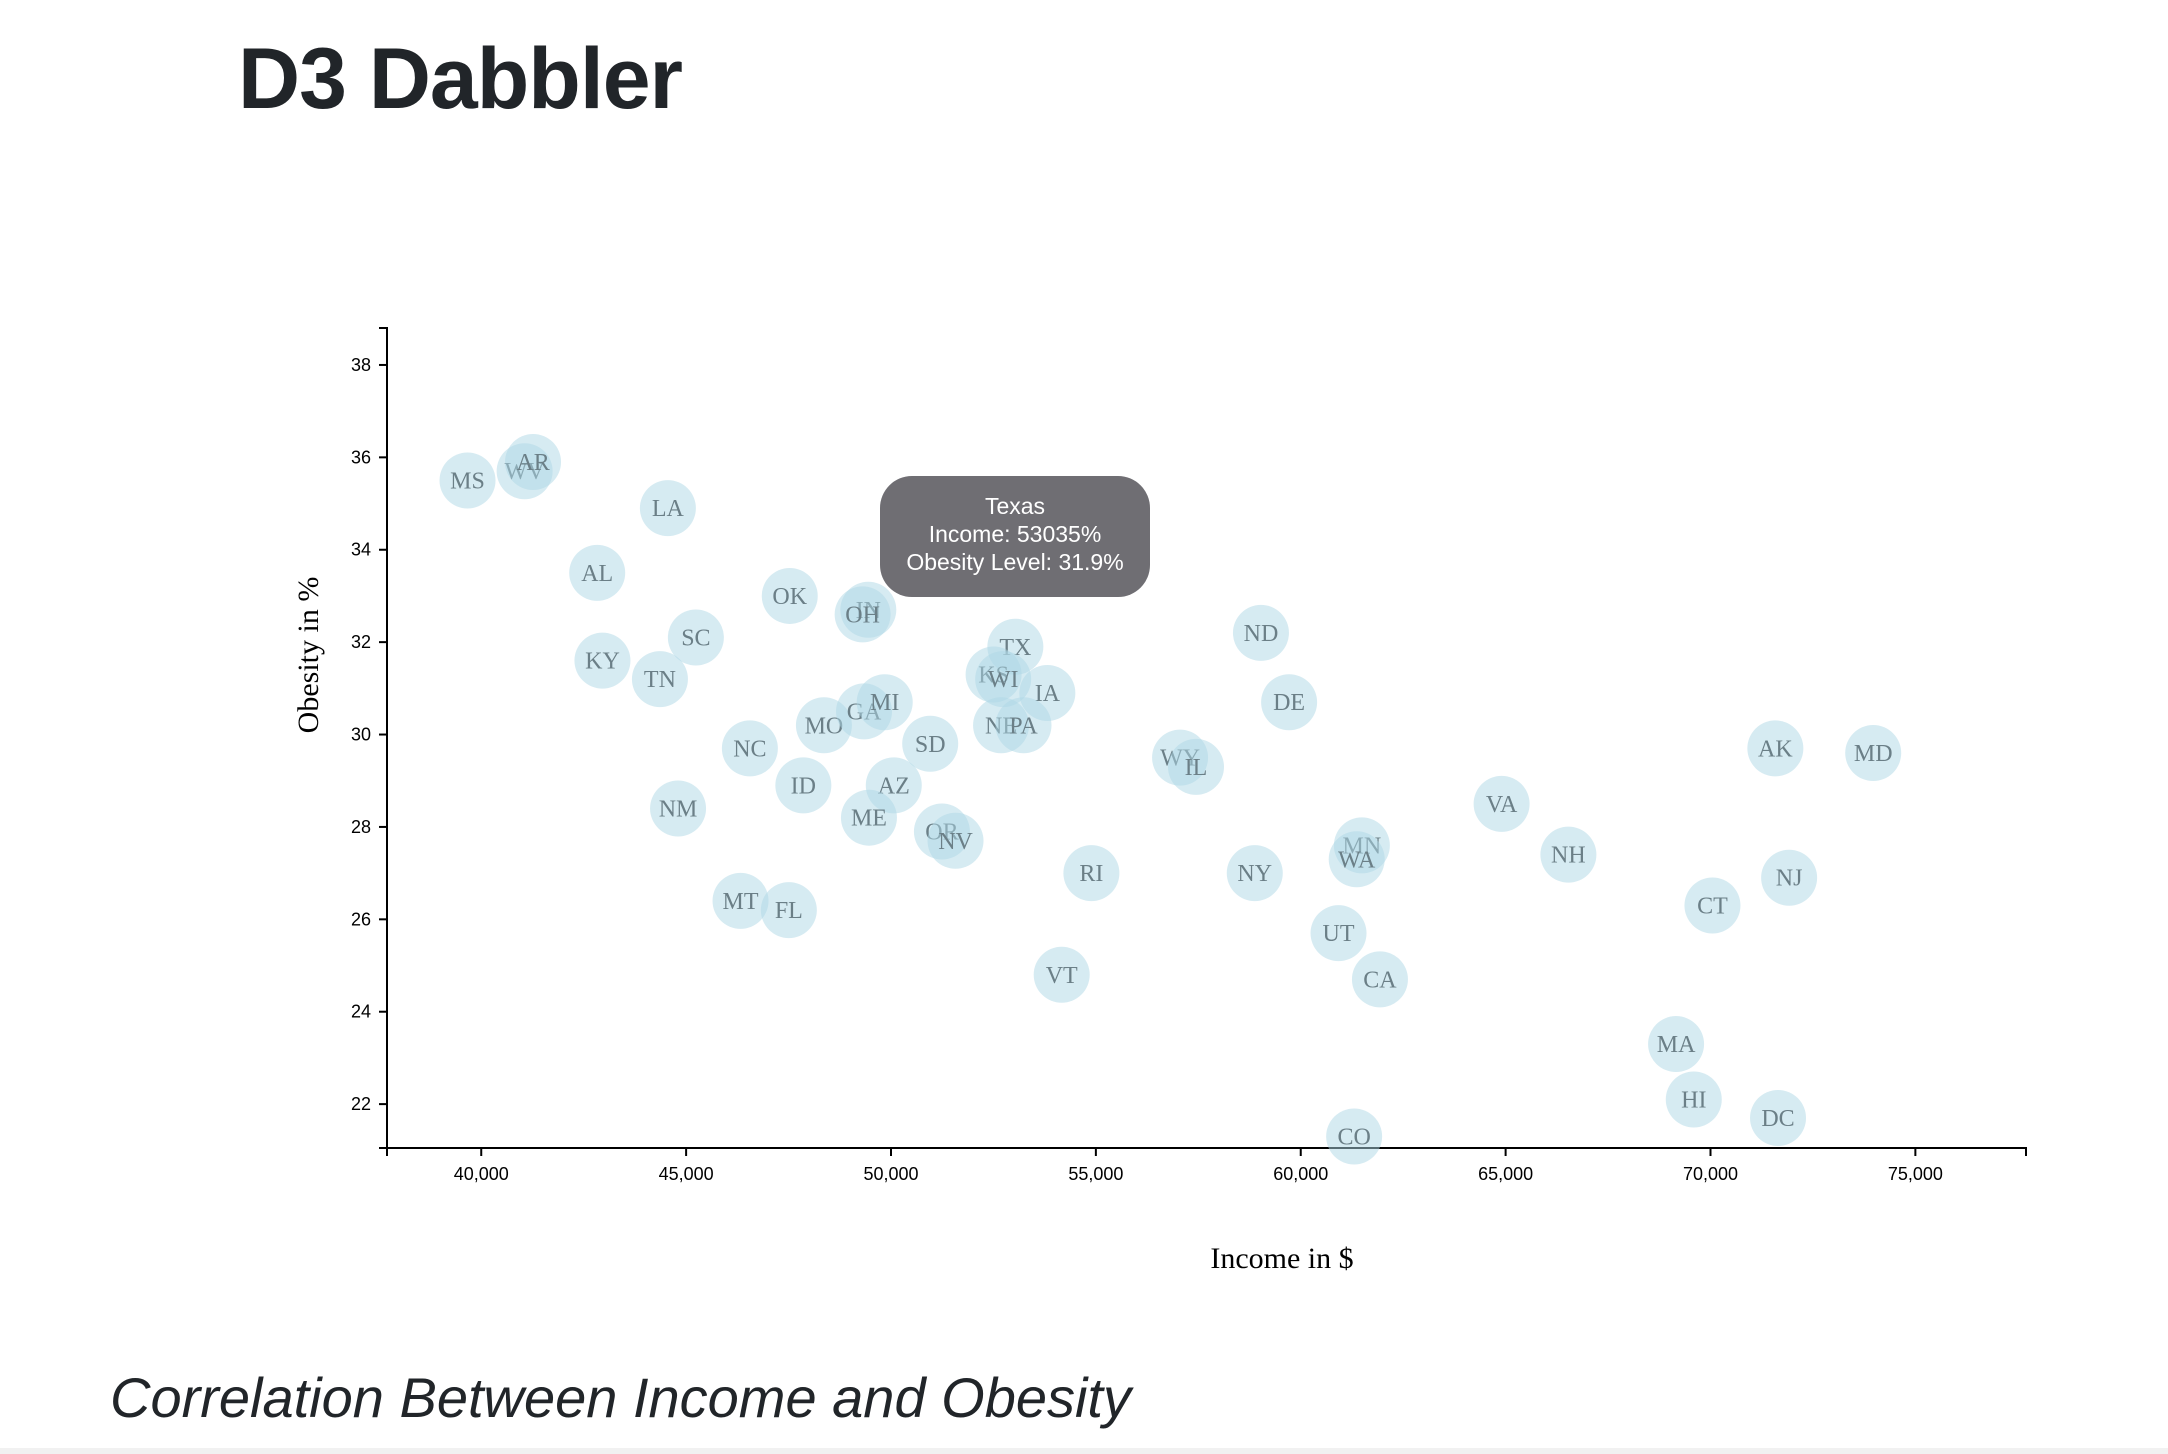  I want to click on state-label: NJ, so click(1789, 879).